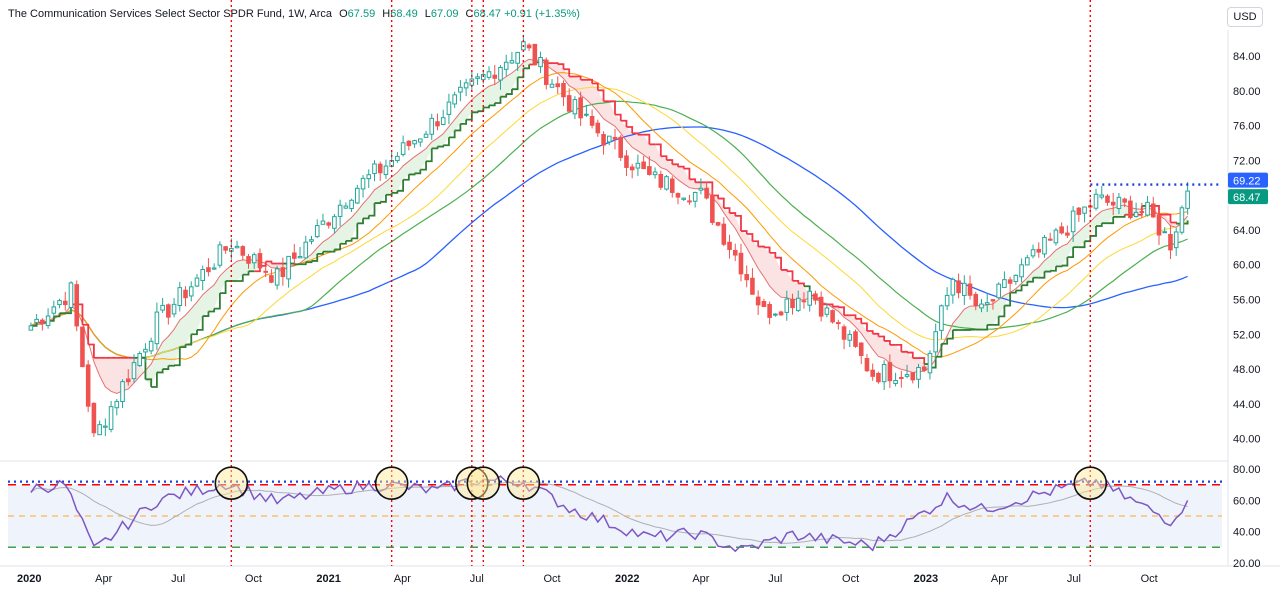 Image resolution: width=1280 pixels, height=594 pixels. What do you see at coordinates (328, 579) in the screenshot?
I see `time-axis-tick: 2021` at bounding box center [328, 579].